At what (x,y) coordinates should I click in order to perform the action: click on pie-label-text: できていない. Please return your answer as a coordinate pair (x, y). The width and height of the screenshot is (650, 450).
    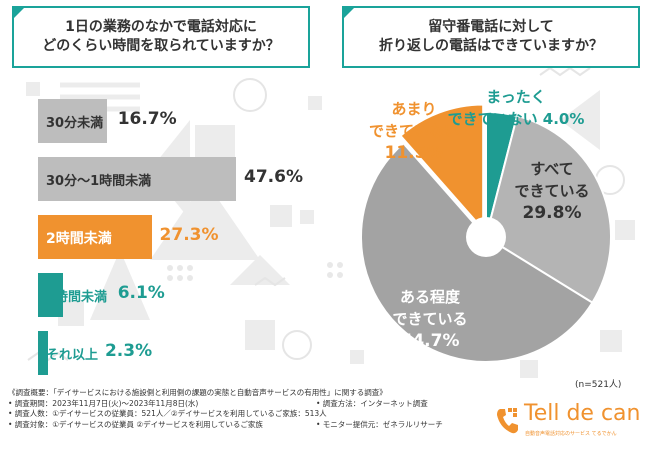
    Looking at the image, I should click on (413, 131).